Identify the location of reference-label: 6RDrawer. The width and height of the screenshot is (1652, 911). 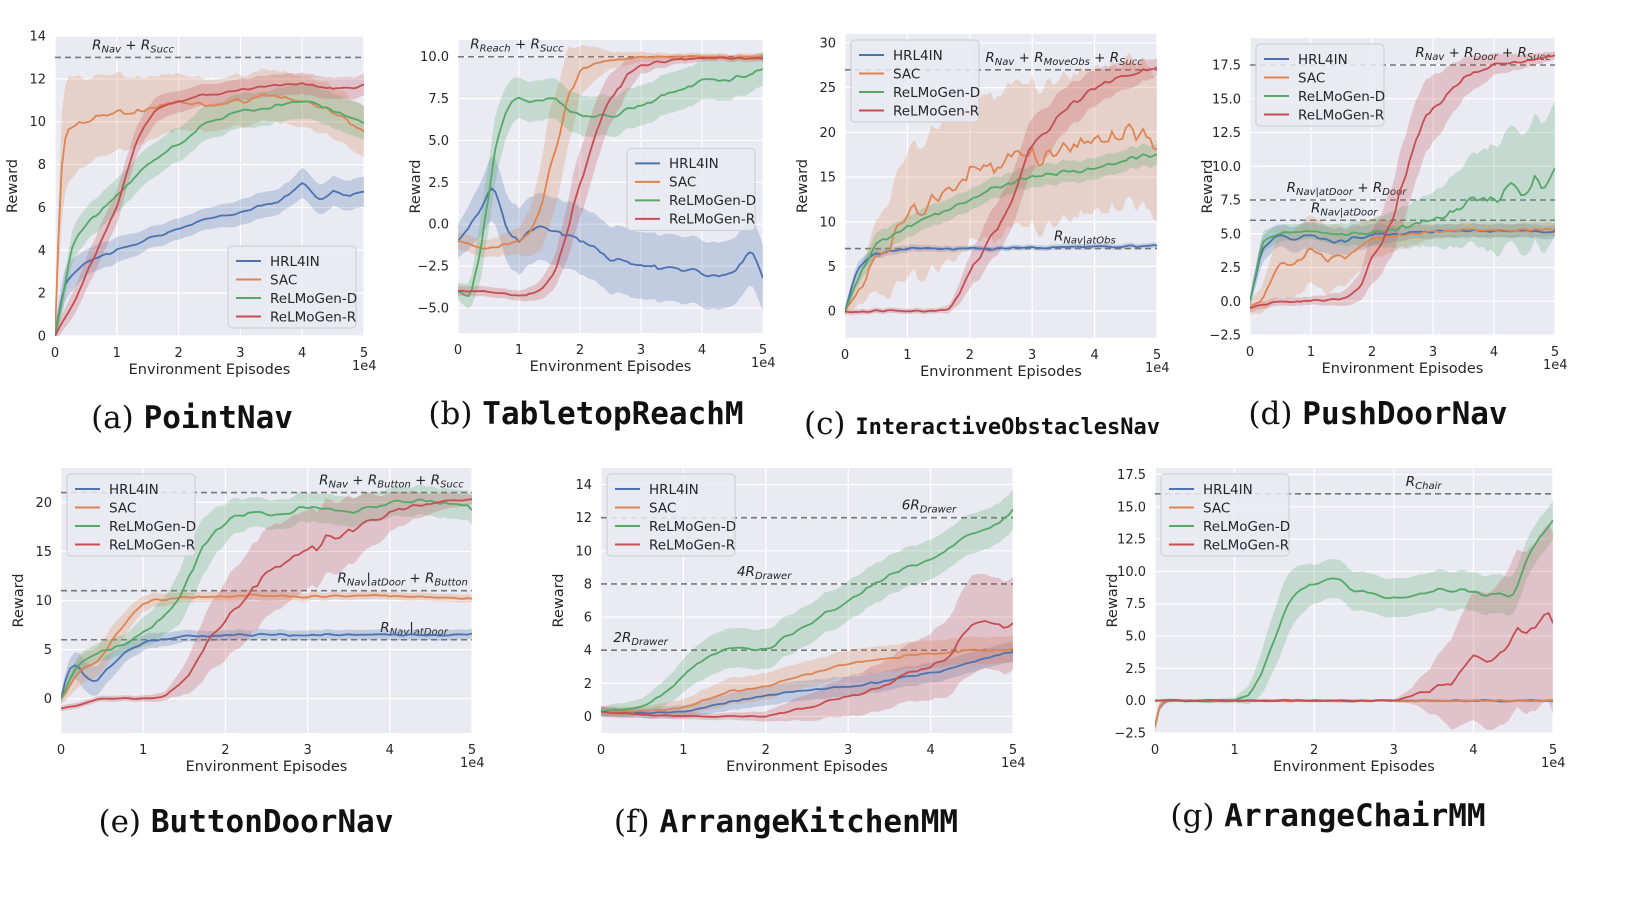
(929, 507).